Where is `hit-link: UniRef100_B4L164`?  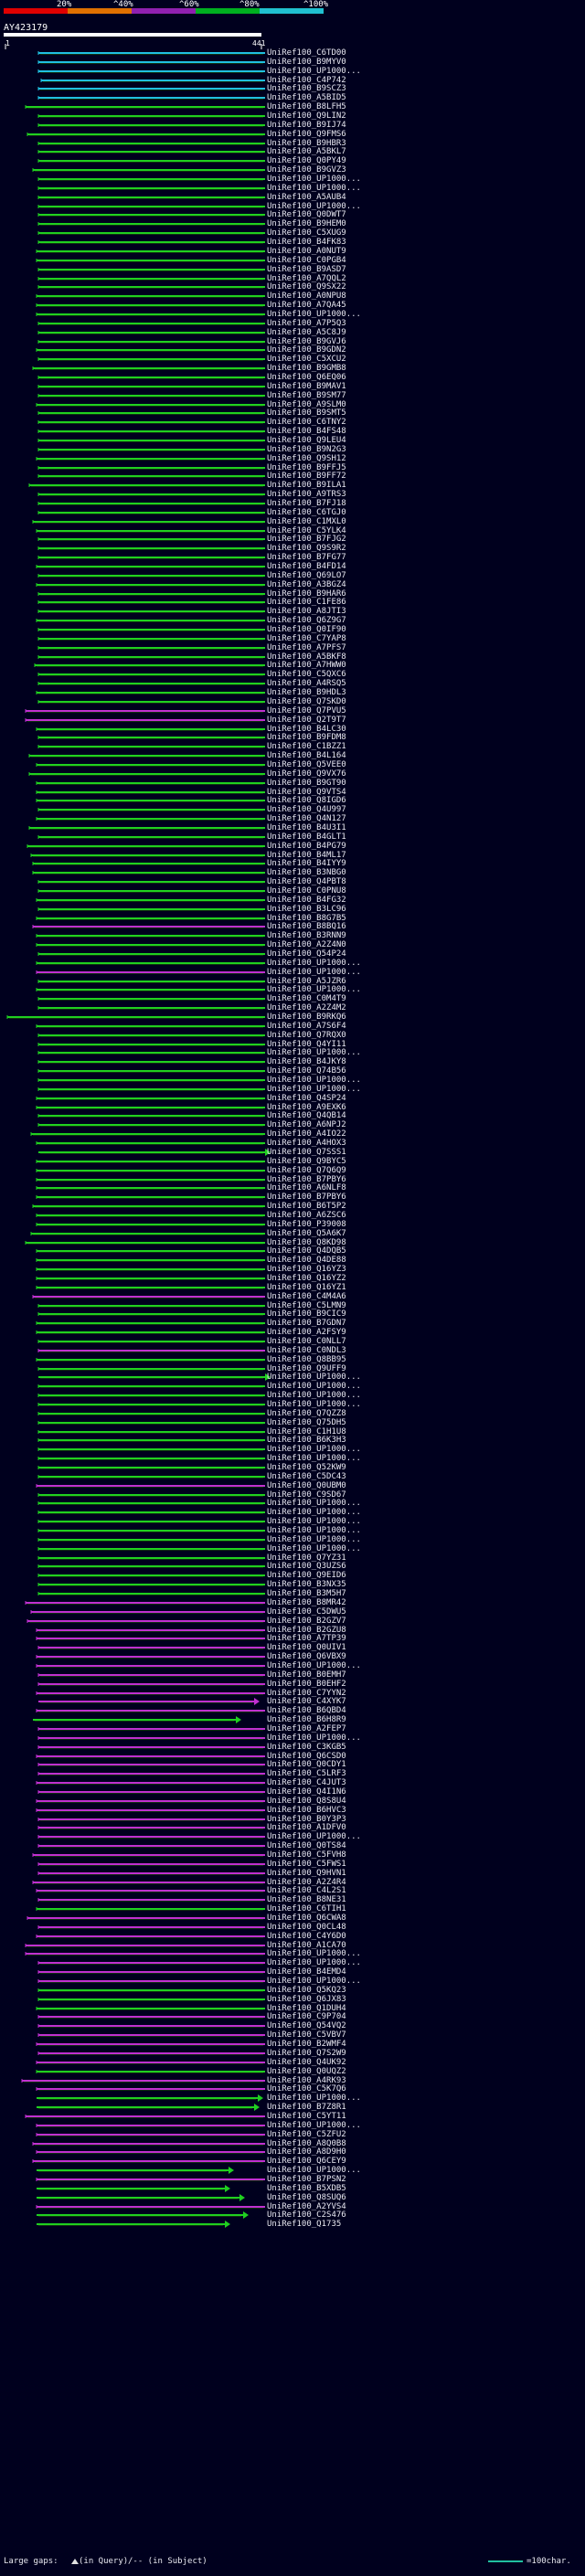
hit-link: UniRef100_B4L164 is located at coordinates (307, 755).